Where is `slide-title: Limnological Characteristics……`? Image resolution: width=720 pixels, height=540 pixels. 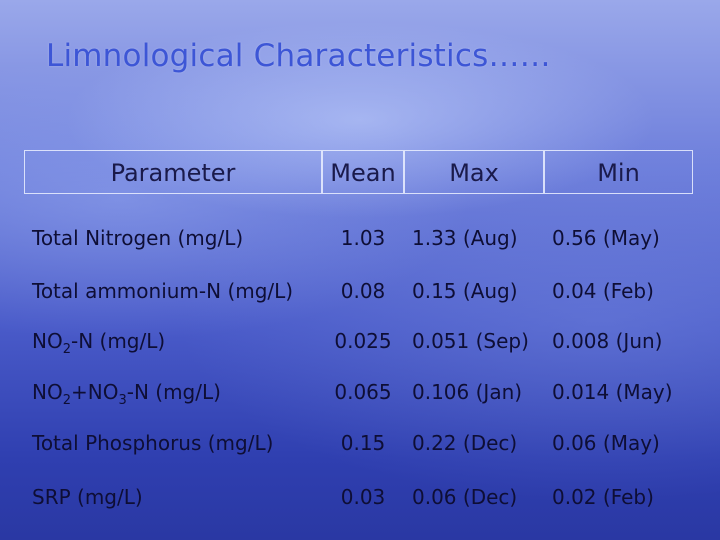
slide-title: Limnological Characteristics…… is located at coordinates (298, 56).